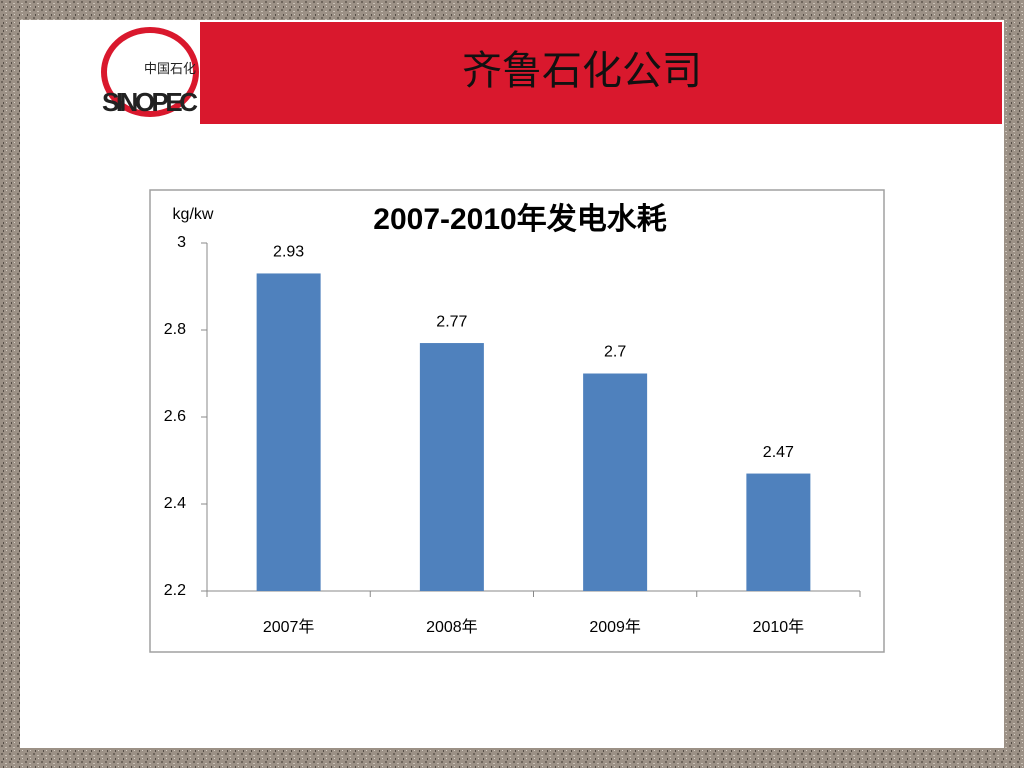 The width and height of the screenshot is (1024, 773). What do you see at coordinates (582, 70) in the screenshot?
I see `slide-title: 齐鲁石化公司` at bounding box center [582, 70].